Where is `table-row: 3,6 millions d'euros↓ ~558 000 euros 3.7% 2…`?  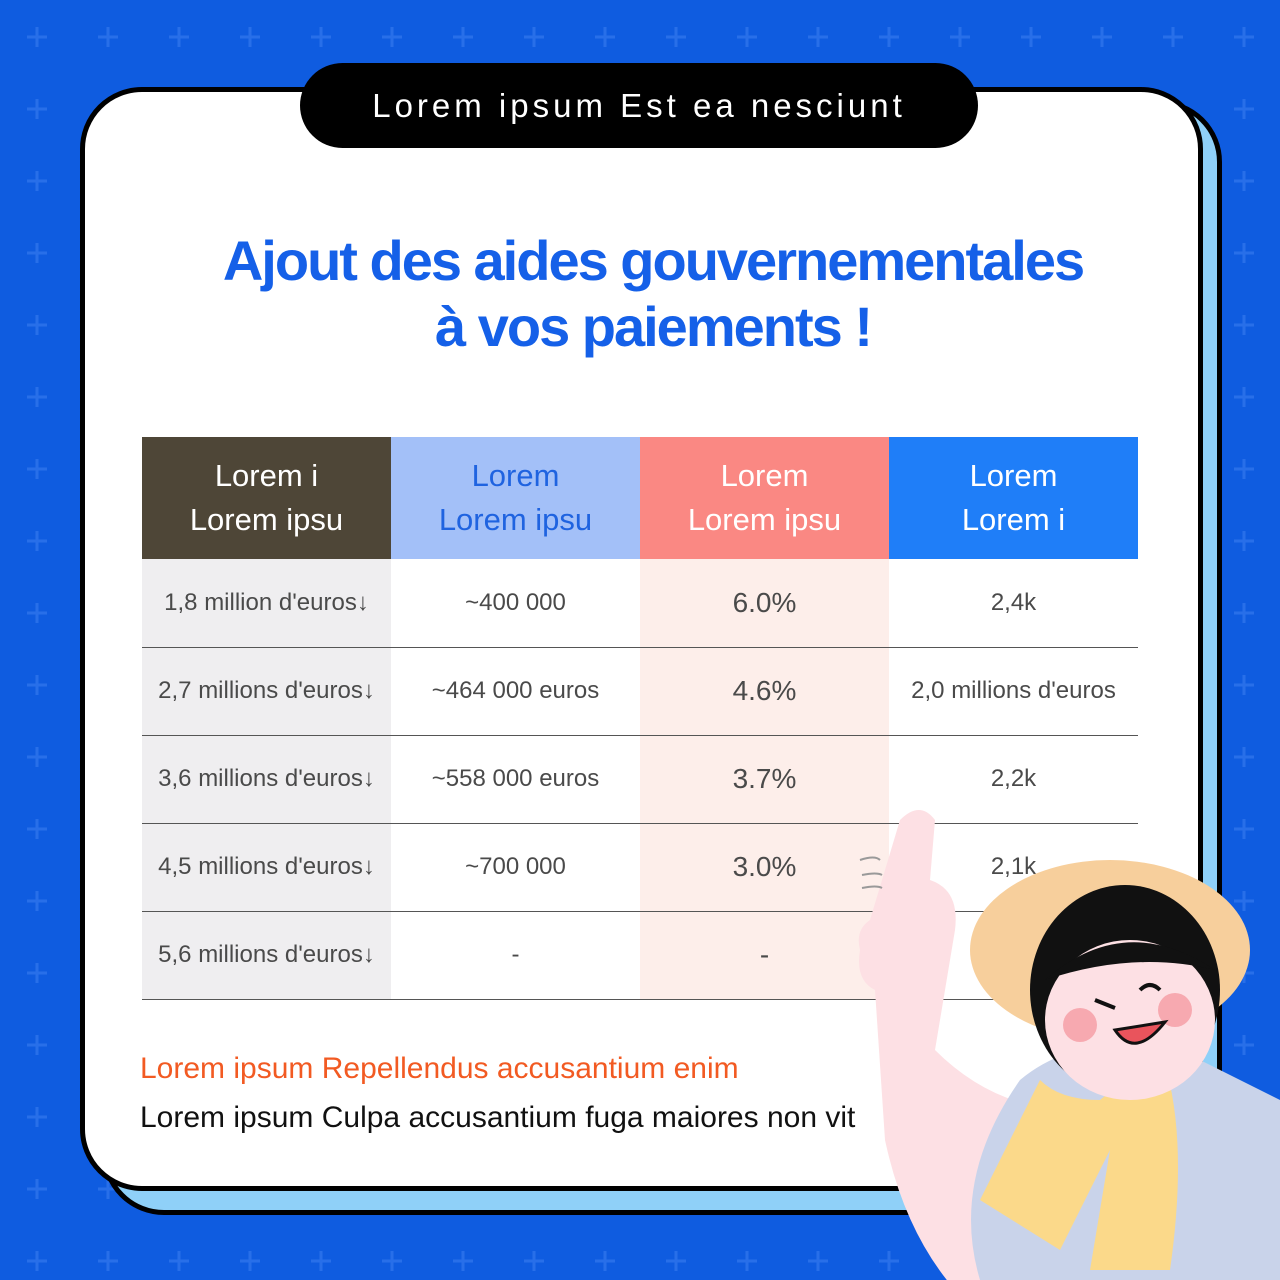
table-row: 3,6 millions d'euros↓ ~558 000 euros 3.7% 2… is located at coordinates (640, 779).